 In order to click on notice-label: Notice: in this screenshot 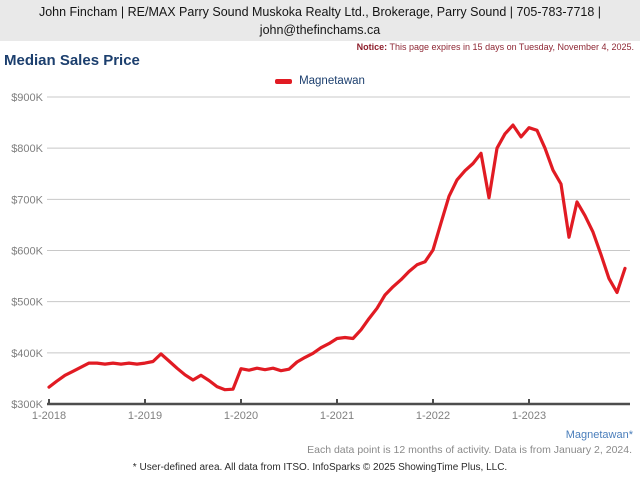, I will do `click(372, 47)`.